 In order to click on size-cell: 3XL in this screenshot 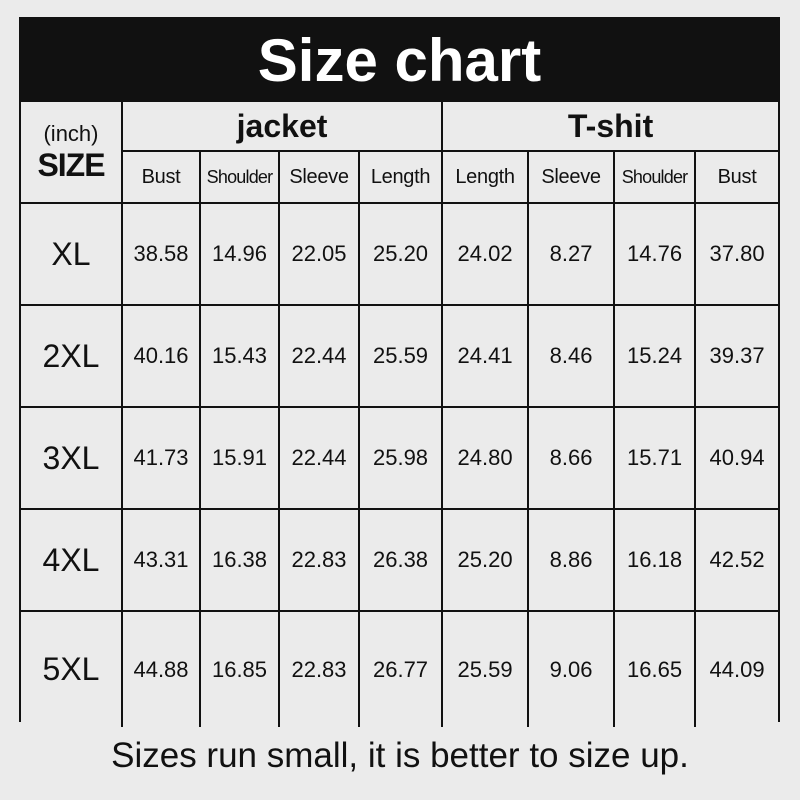, I will do `click(72, 458)`.